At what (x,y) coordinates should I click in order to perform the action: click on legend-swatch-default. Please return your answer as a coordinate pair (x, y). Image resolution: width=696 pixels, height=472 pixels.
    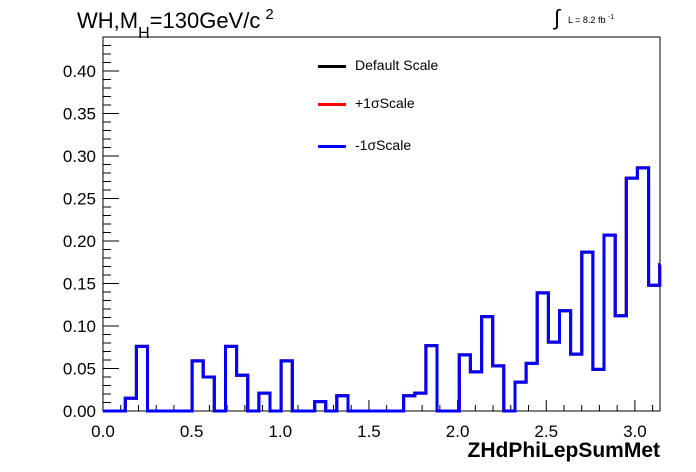
    Looking at the image, I should click on (332, 66).